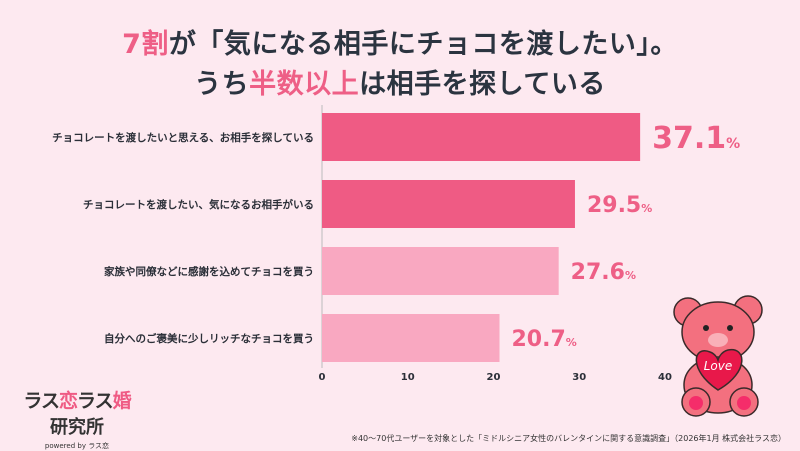  What do you see at coordinates (209, 338) in the screenshot?
I see `category-label: 自分へのご褒美に少しリッチなチョコを買う` at bounding box center [209, 338].